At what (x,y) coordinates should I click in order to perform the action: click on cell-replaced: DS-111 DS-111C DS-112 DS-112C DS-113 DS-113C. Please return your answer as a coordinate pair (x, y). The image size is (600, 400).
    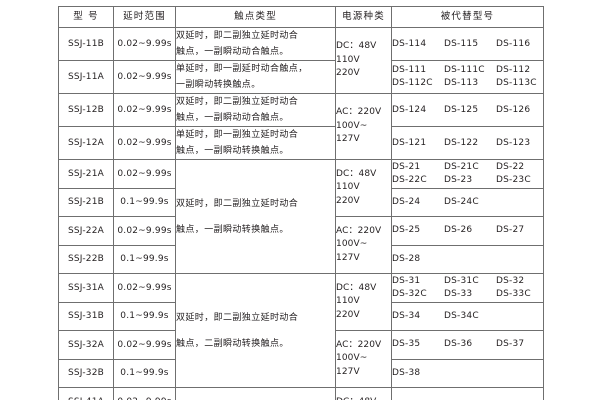
    Looking at the image, I should click on (467, 77).